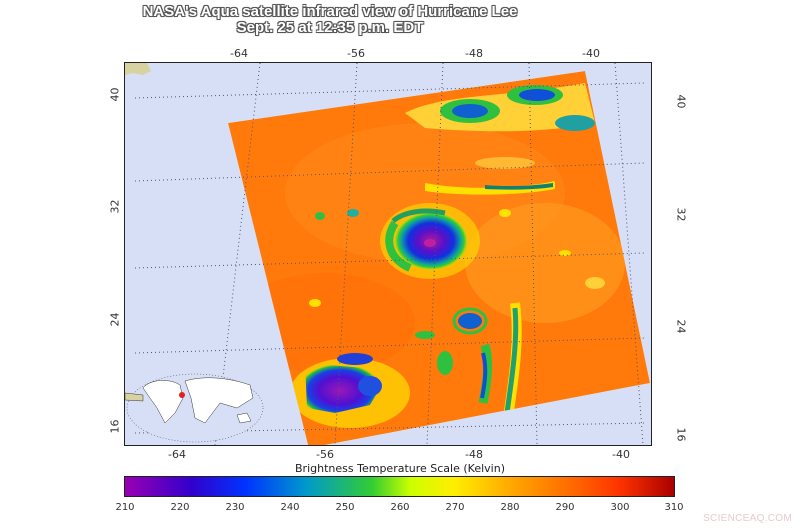  What do you see at coordinates (330, 27) in the screenshot?
I see `map-subtitle: Sept. 25 at 12:35 p.m. EDT` at bounding box center [330, 27].